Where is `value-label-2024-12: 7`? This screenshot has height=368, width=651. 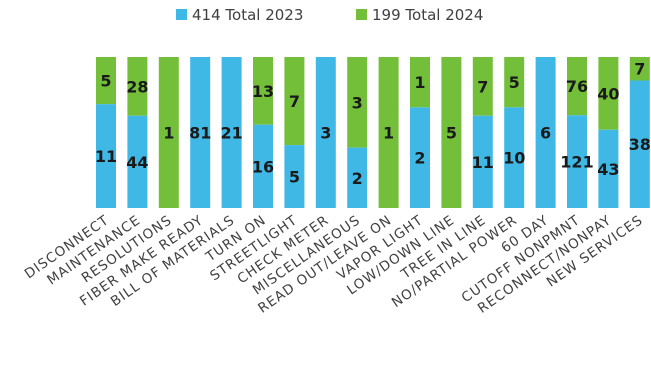 value-label-2024-12: 7 is located at coordinates (482, 86).